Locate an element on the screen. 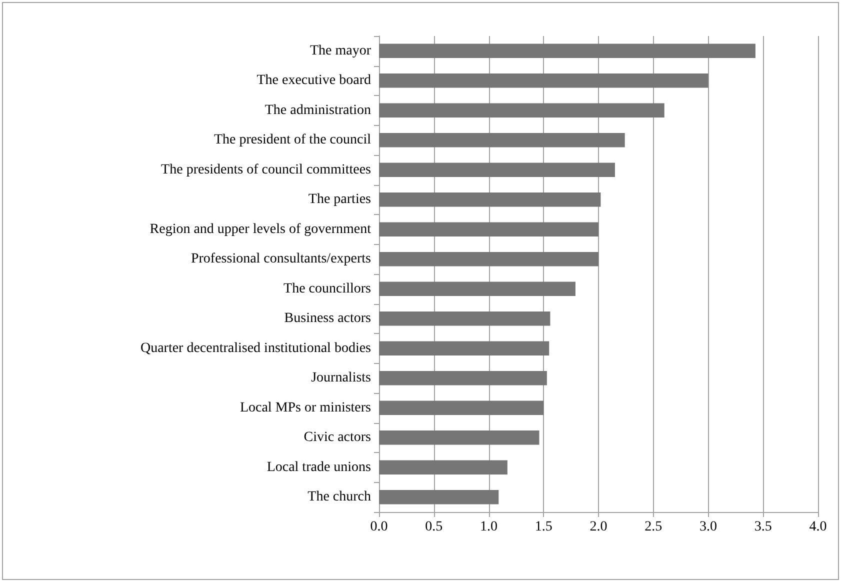 Image resolution: width=843 pixels, height=584 pixels. y-tick-label: Local trade unions is located at coordinates (318, 467).